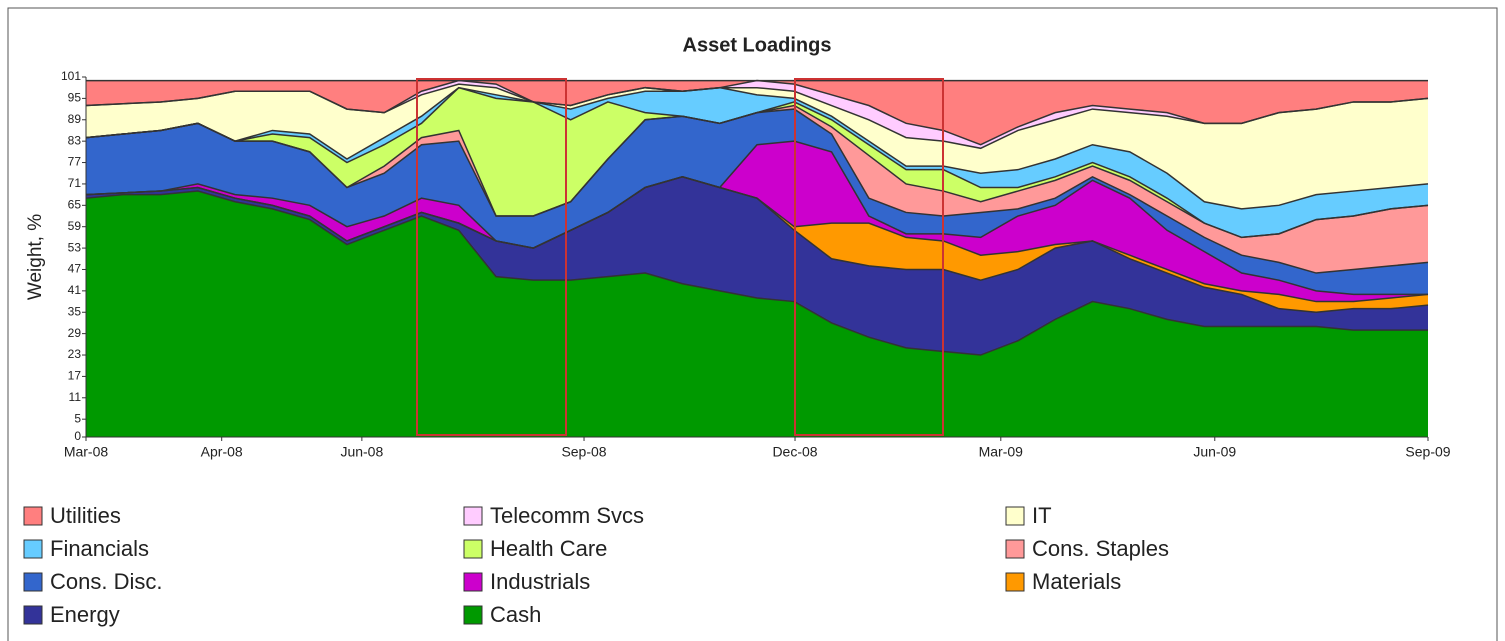  What do you see at coordinates (71, 76) in the screenshot?
I see `y-tick-label: 101` at bounding box center [71, 76].